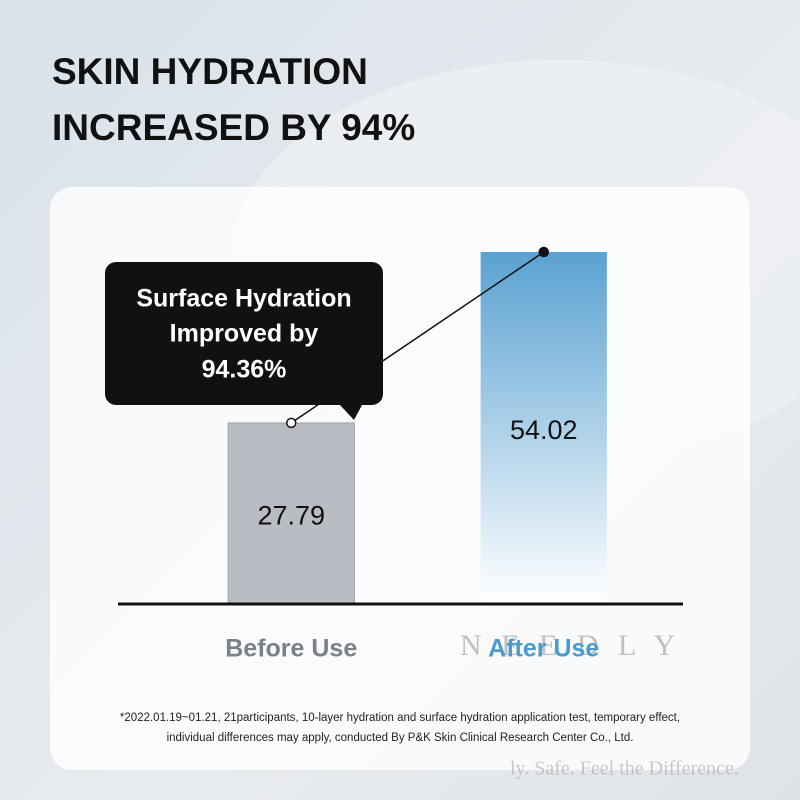 The height and width of the screenshot is (800, 800). Describe the element at coordinates (244, 370) in the screenshot. I see `callout-text: 94.36%` at that location.